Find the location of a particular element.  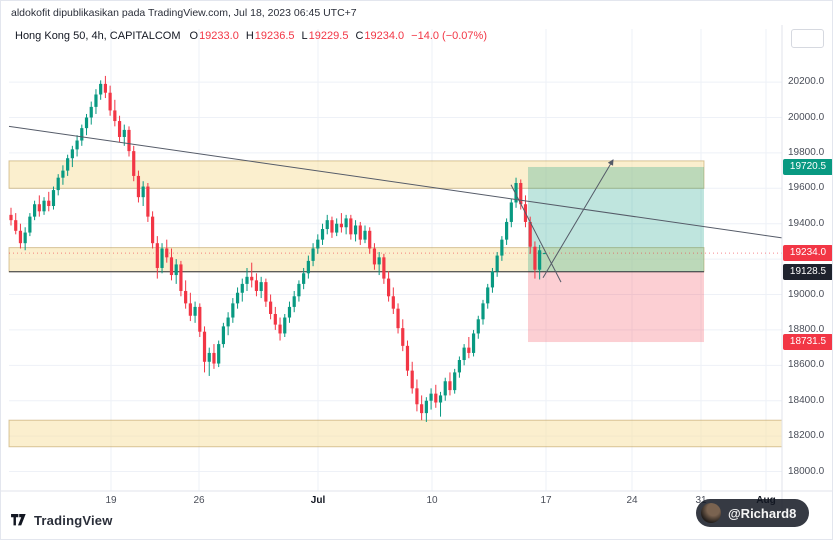

change-value: −14.0 (−0.07%) is located at coordinates (449, 36).